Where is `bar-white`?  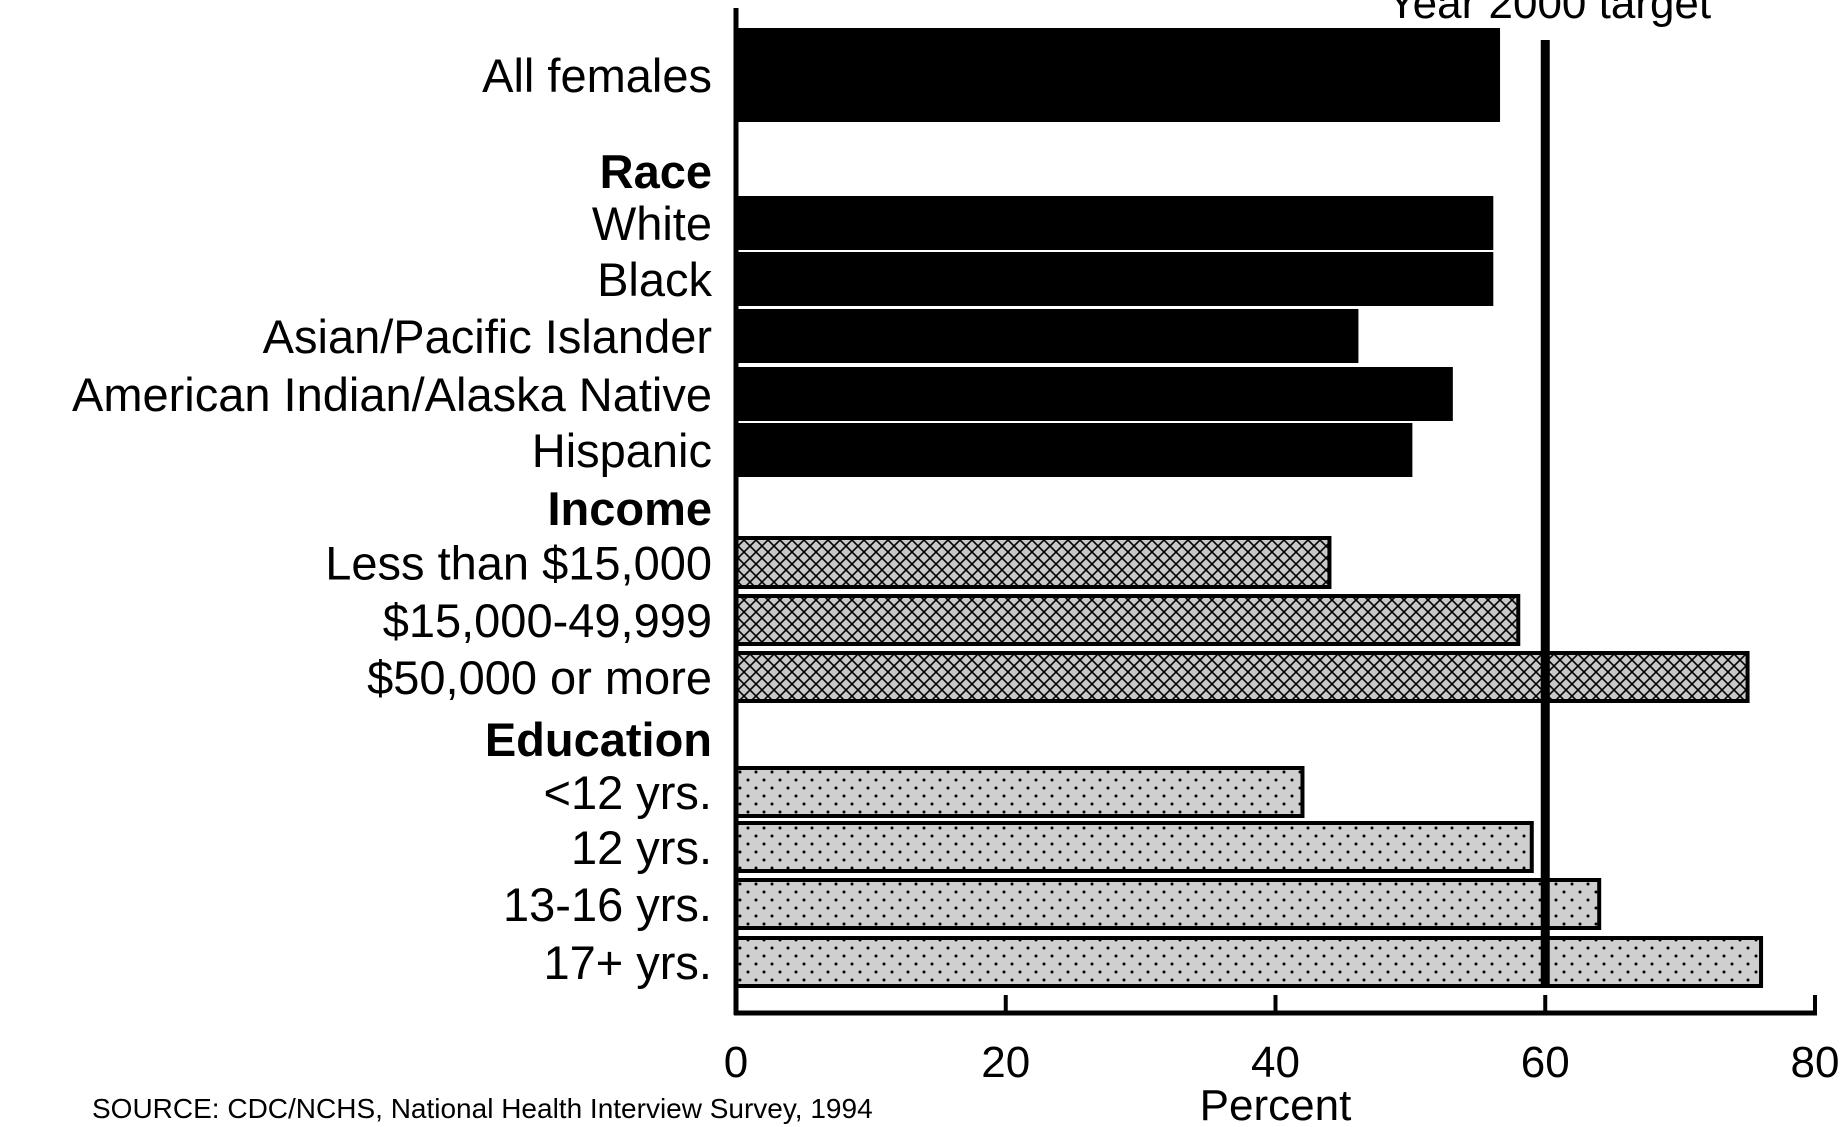 bar-white is located at coordinates (1114, 223).